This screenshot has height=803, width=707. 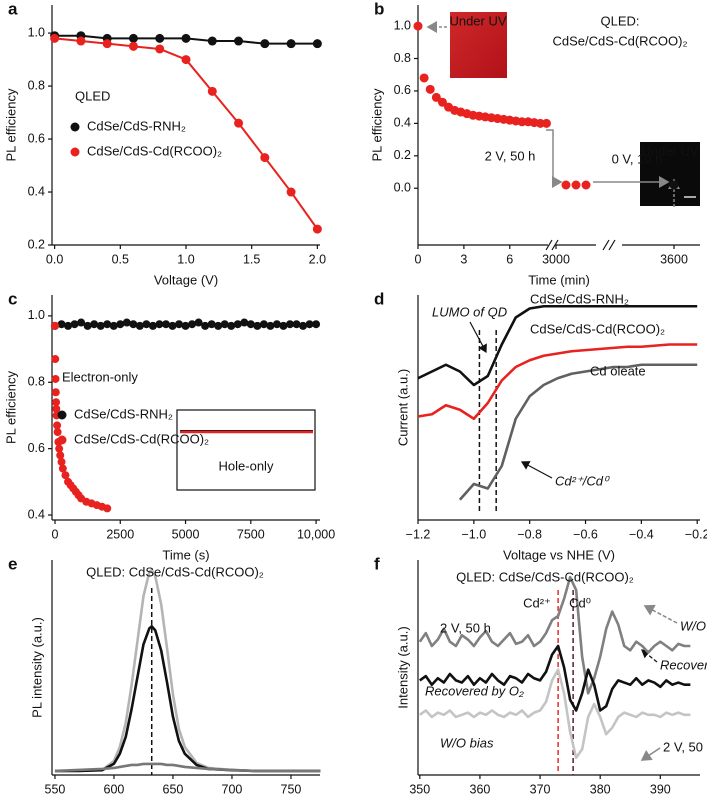 What do you see at coordinates (36, 85) in the screenshot?
I see `y-tick-label: 0.8` at bounding box center [36, 85].